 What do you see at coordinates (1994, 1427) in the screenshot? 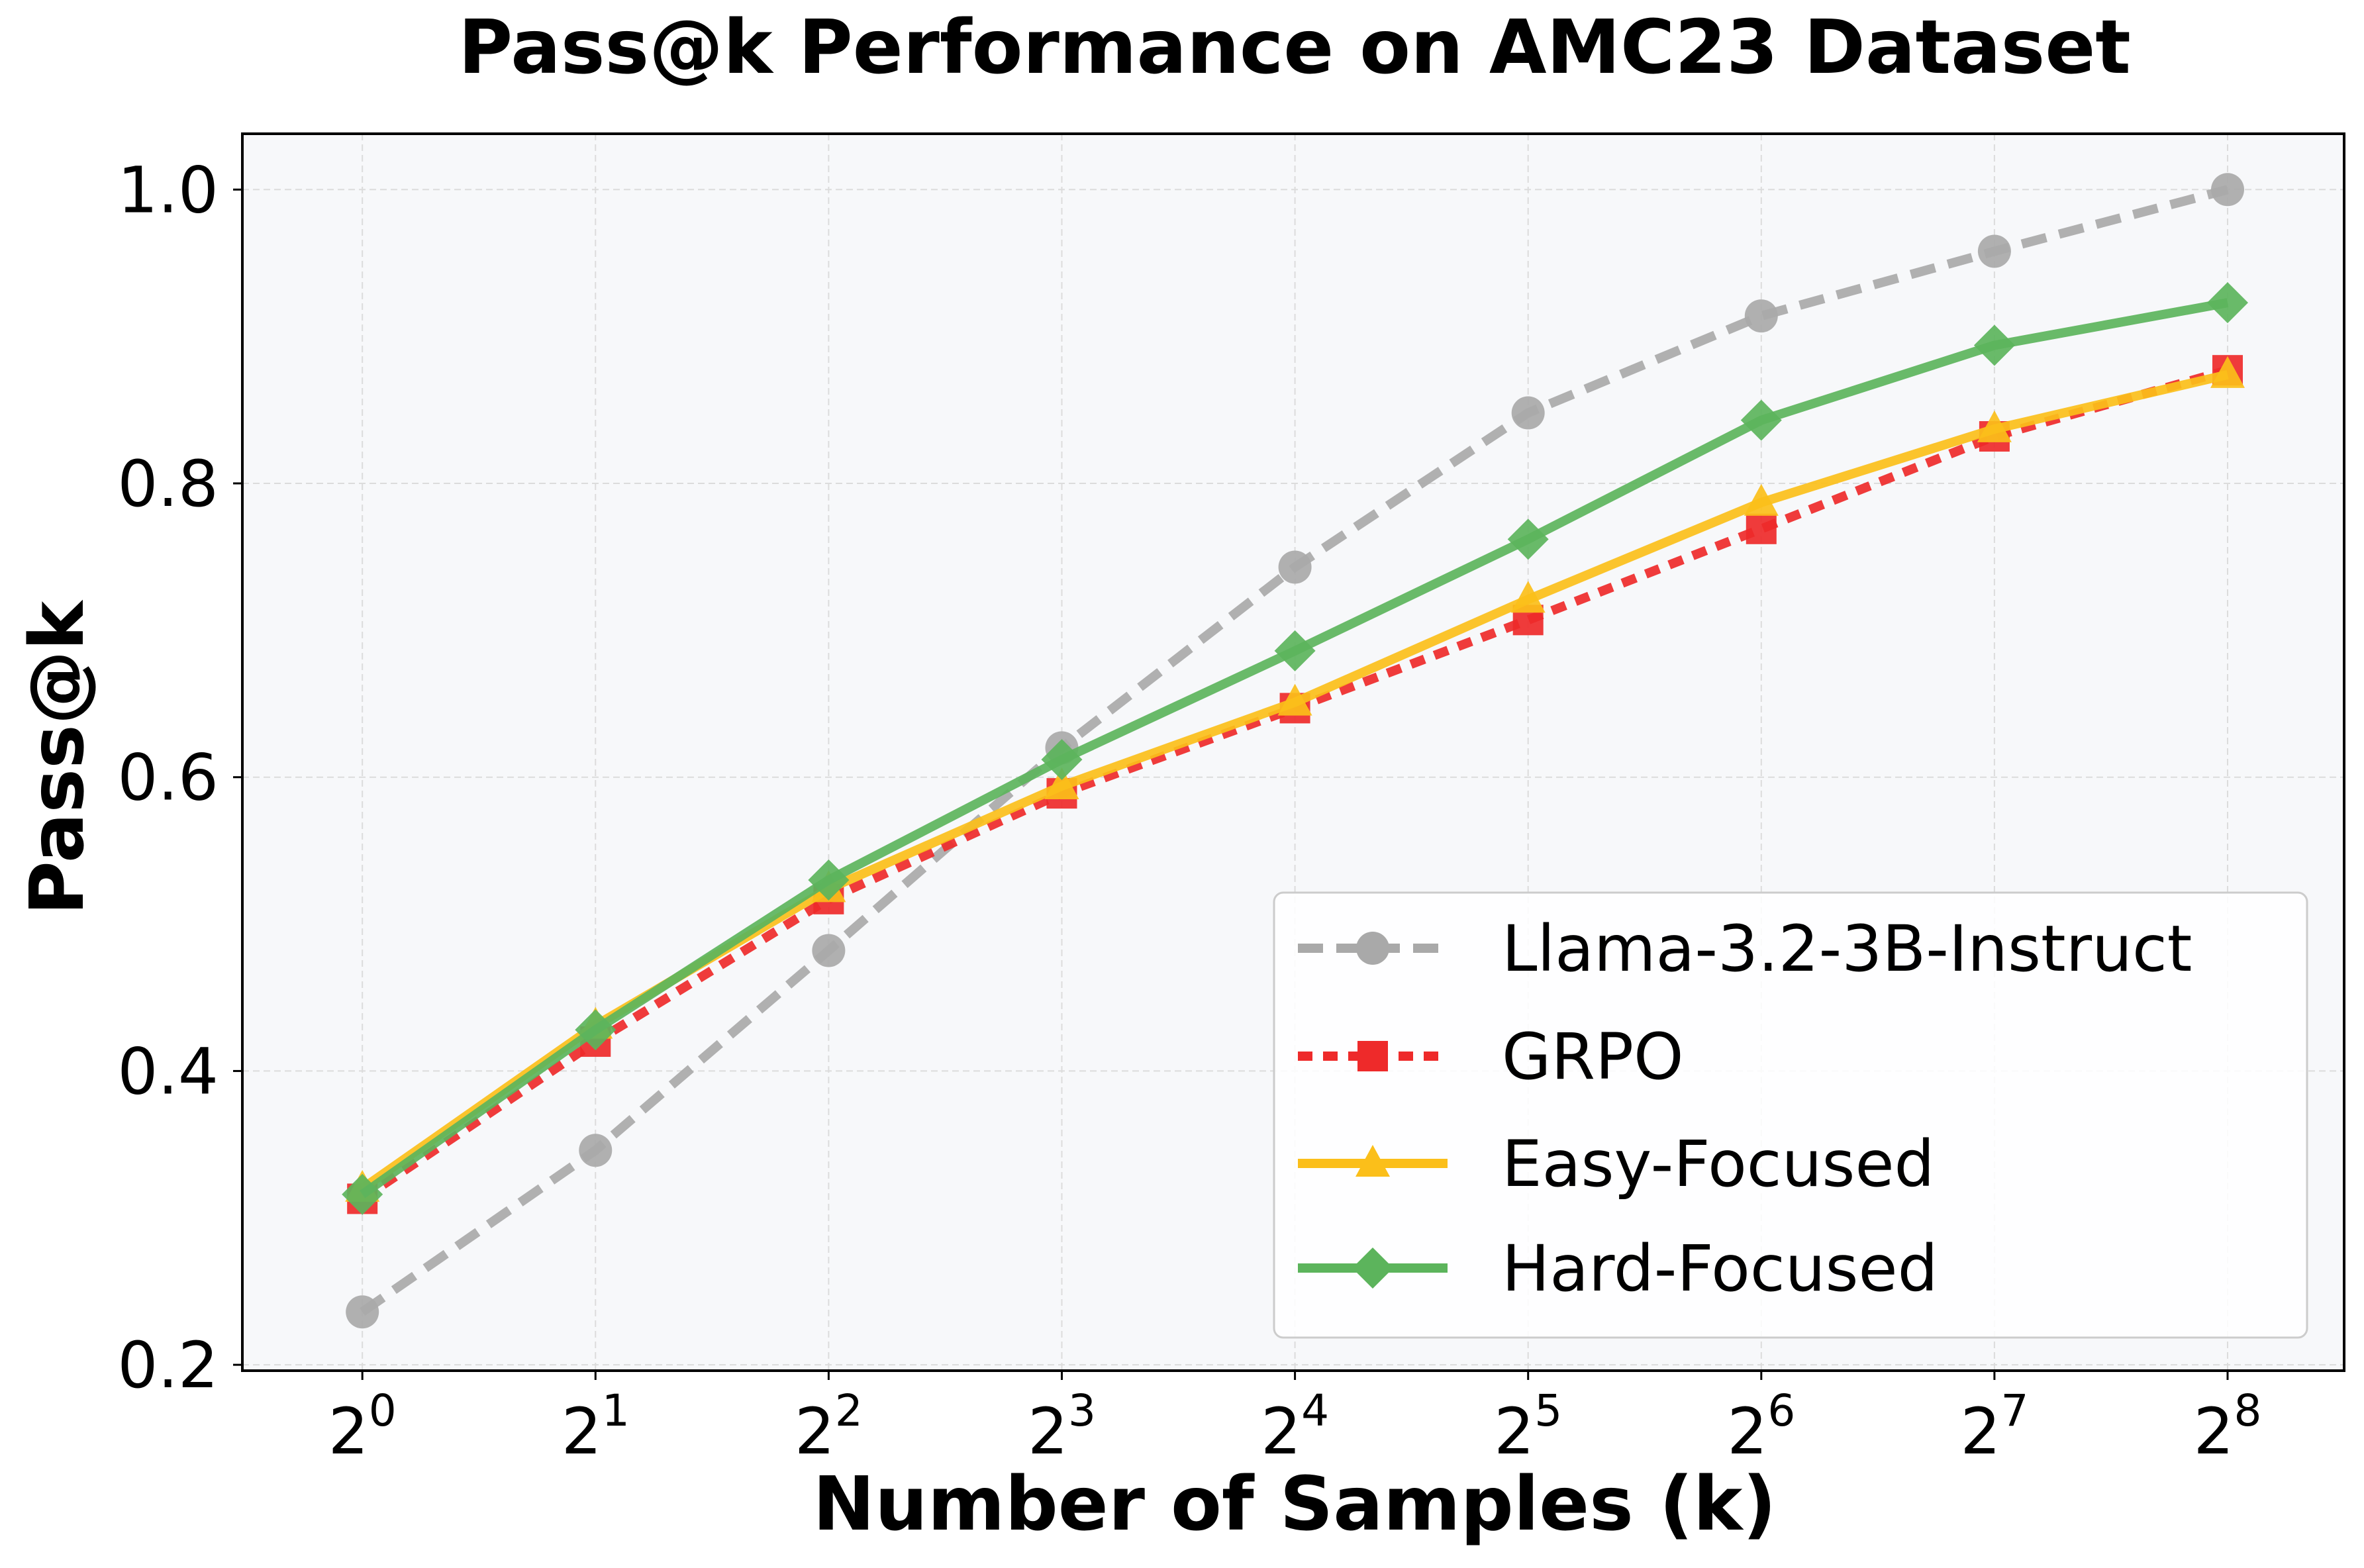
I see `x-tick-label: 27` at bounding box center [1994, 1427].